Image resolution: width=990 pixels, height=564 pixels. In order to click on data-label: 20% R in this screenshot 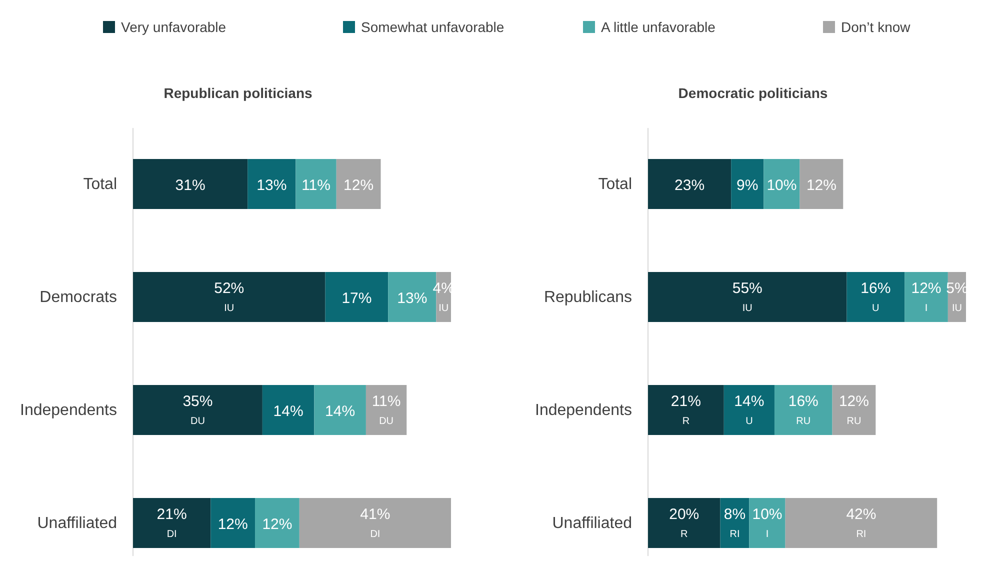, I will do `click(684, 523)`.